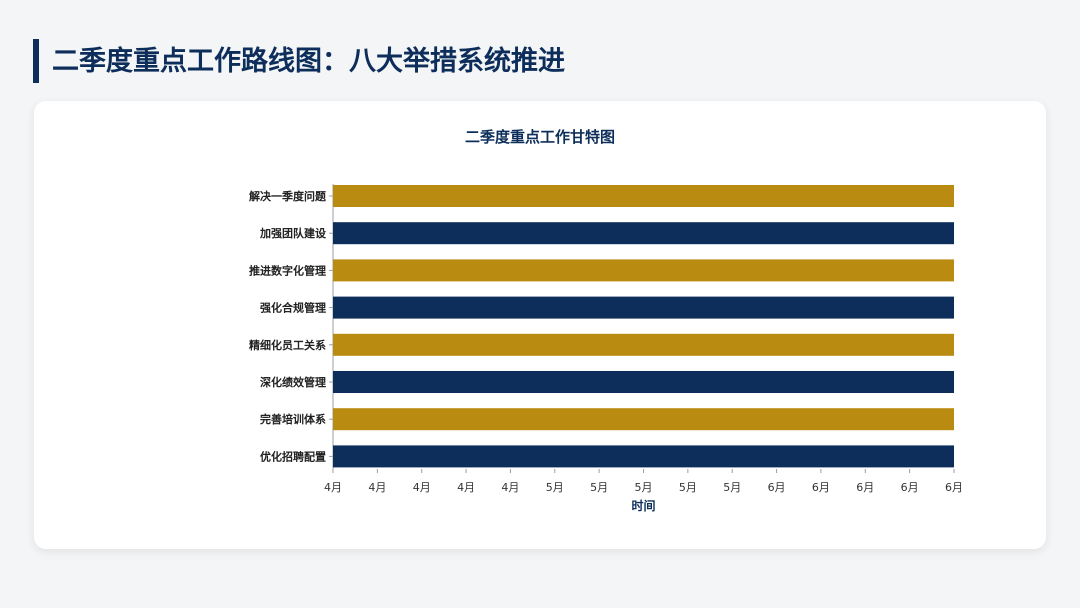  Describe the element at coordinates (287, 270) in the screenshot. I see `task-label: 推进数字化管理` at that location.